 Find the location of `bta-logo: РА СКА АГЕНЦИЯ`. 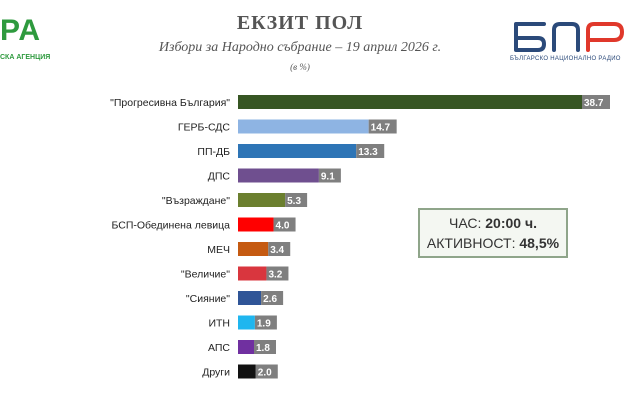

bta-logo: РА СКА АГЕНЦИЯ is located at coordinates (35, 39).